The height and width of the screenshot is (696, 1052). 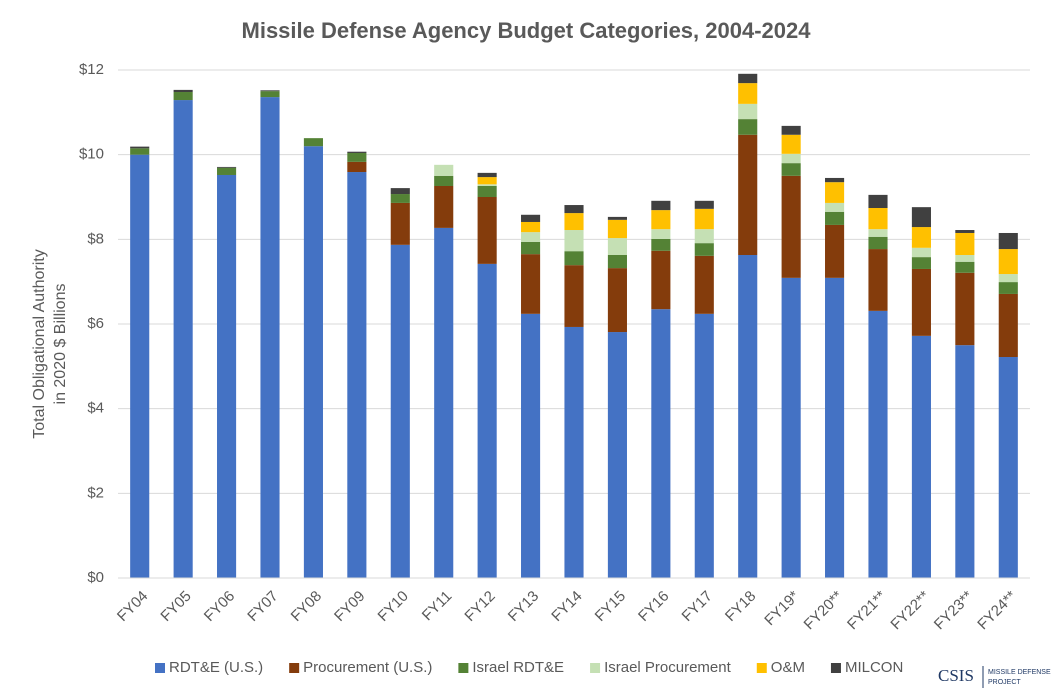 What do you see at coordinates (788, 667) in the screenshot?
I see `legend-label: O&M` at bounding box center [788, 667].